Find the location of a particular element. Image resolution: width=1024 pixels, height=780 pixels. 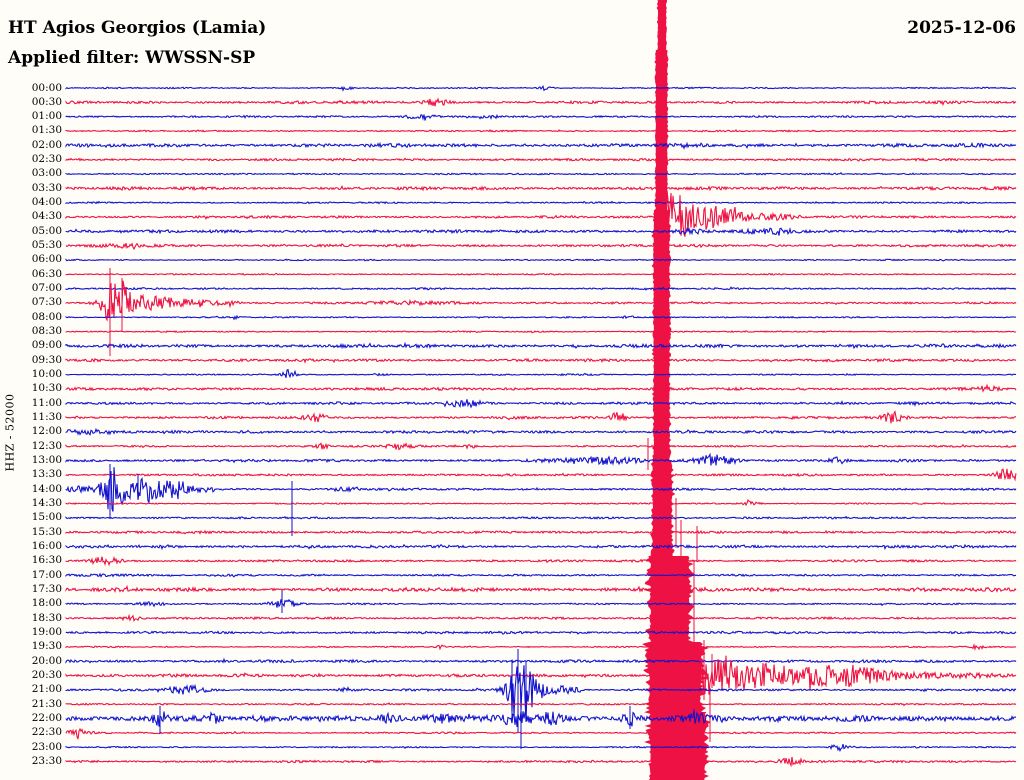

time-label-2200: 22:00 is located at coordinates (46, 718).